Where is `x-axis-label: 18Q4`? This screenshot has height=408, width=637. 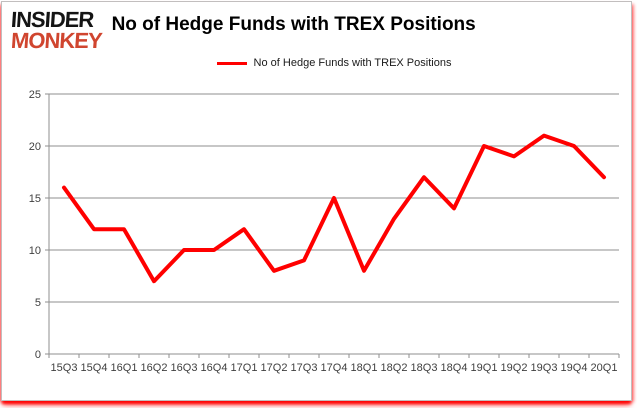 x-axis-label: 18Q4 is located at coordinates (454, 368).